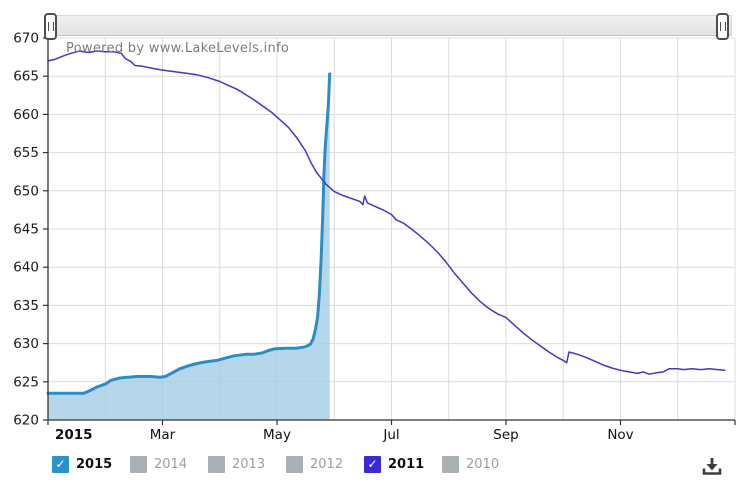 This screenshot has height=494, width=741. What do you see at coordinates (277, 435) in the screenshot?
I see `x-tick-label: May` at bounding box center [277, 435].